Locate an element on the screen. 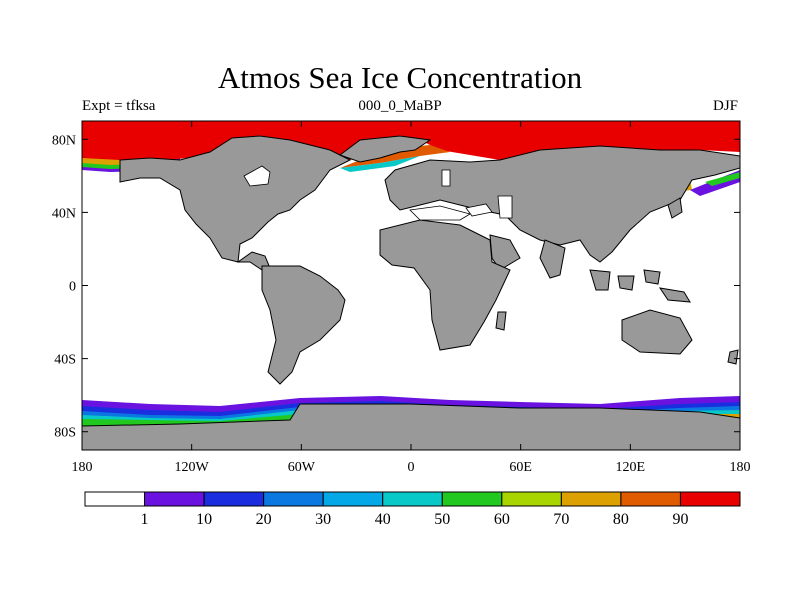 Image resolution: width=800 pixels, height=600 pixels. colorbar-label: 50 is located at coordinates (442, 519).